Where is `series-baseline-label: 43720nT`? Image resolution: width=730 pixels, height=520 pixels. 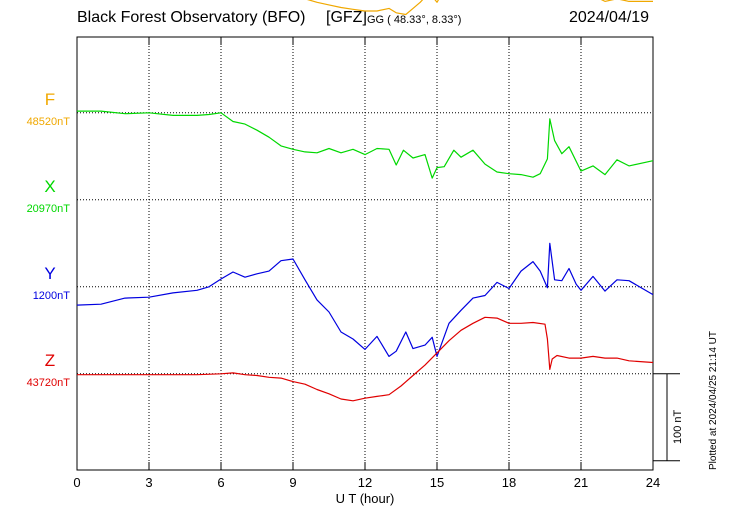 series-baseline-label: 43720nT is located at coordinates (49, 383).